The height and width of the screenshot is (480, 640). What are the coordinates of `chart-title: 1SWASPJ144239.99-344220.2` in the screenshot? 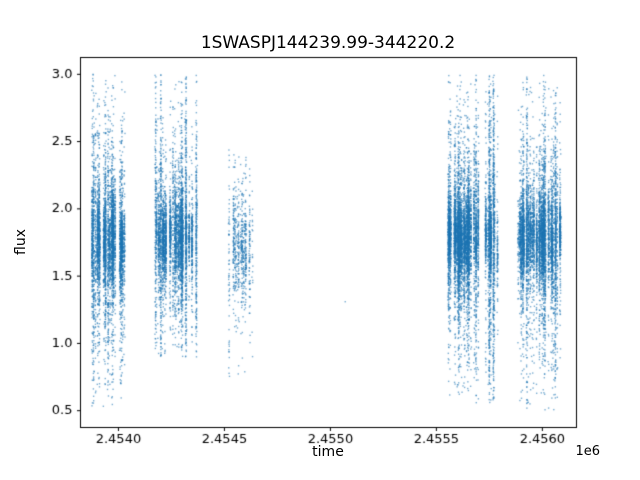 It's located at (328, 43).